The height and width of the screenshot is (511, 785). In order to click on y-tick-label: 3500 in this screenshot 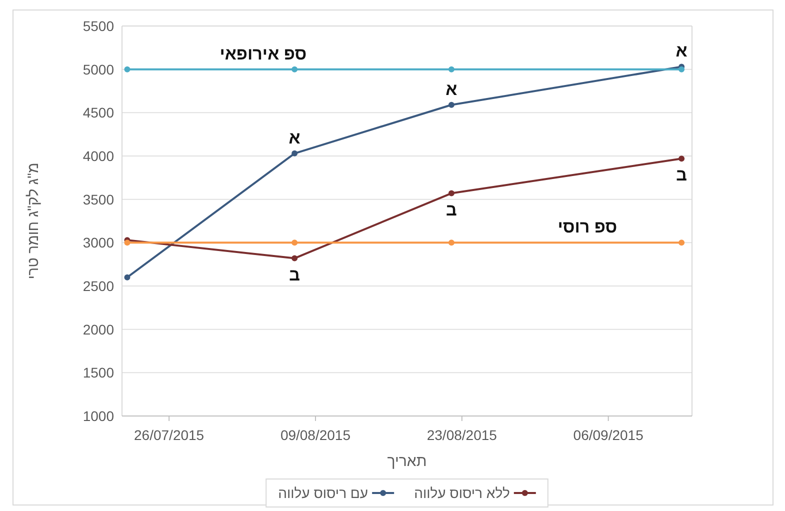, I will do `click(98, 199)`.